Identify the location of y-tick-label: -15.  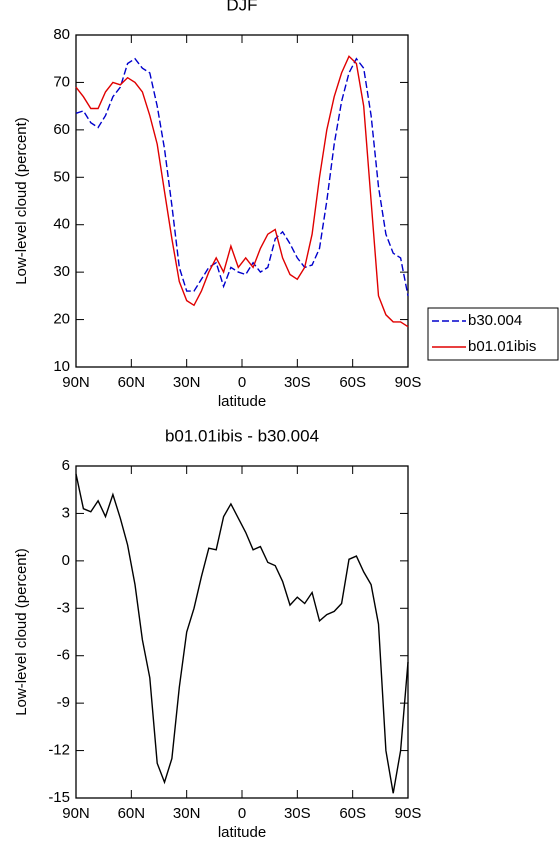
(59, 797).